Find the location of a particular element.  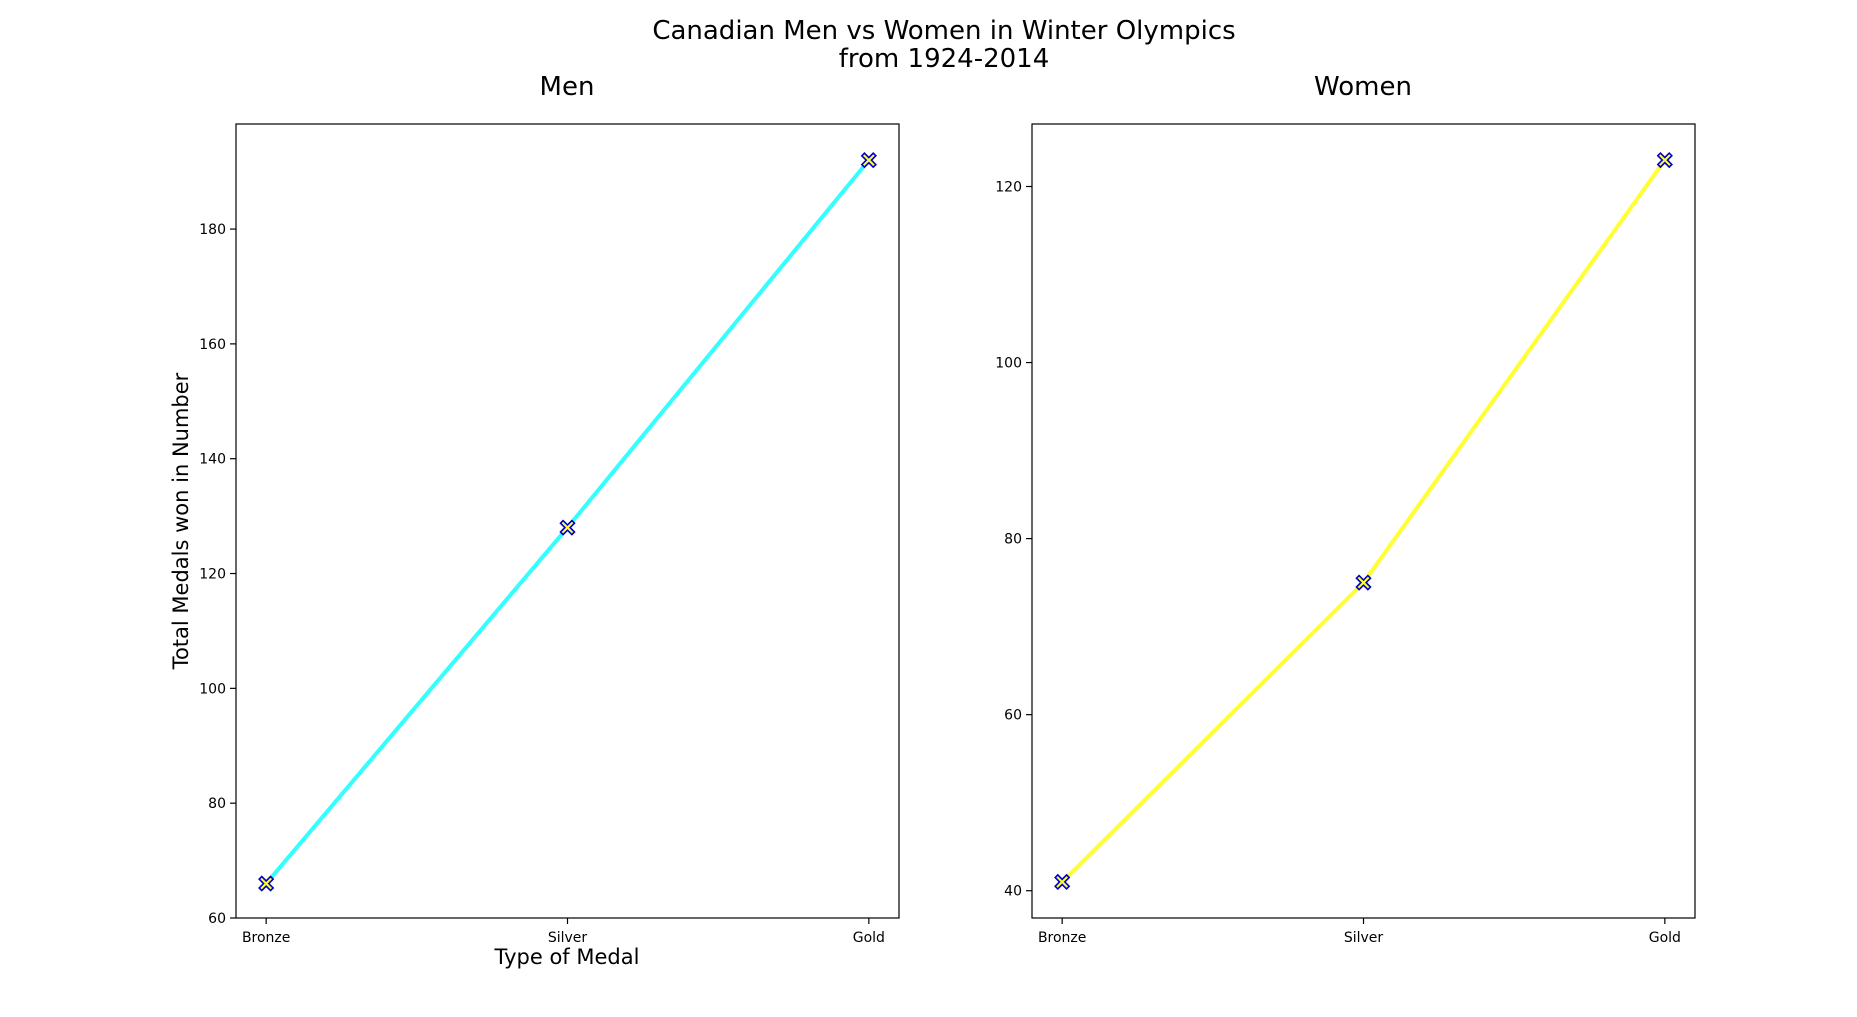

men-y-tick-label: 180 is located at coordinates (212, 230).